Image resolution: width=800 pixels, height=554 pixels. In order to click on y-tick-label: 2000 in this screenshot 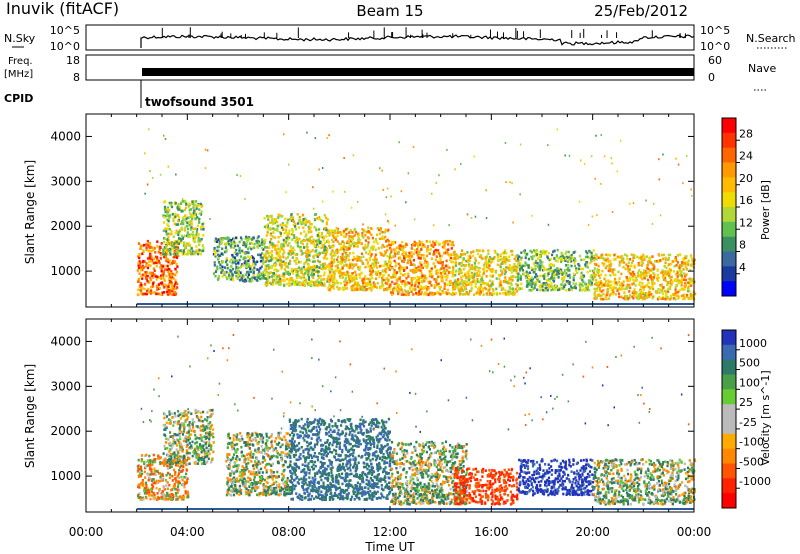, I will do `click(65, 226)`.